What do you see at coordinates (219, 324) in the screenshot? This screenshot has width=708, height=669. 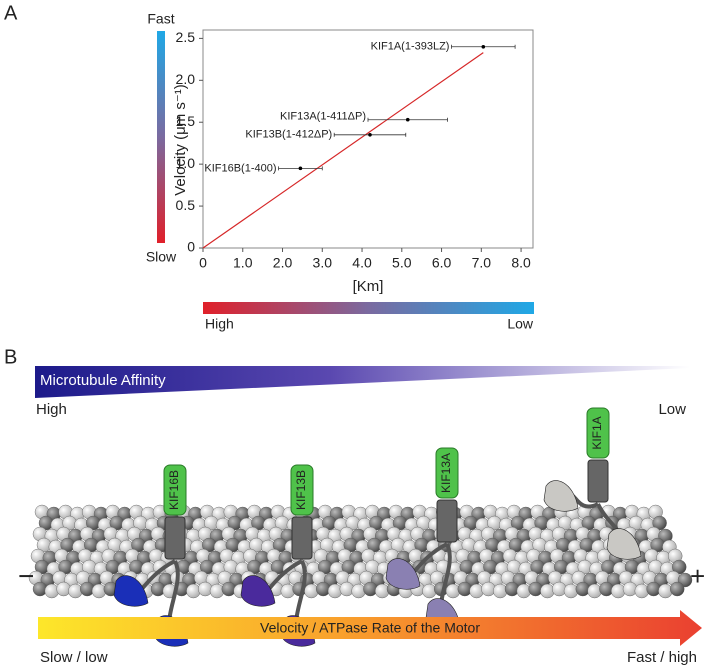 I see `colorbar-label: High` at bounding box center [219, 324].